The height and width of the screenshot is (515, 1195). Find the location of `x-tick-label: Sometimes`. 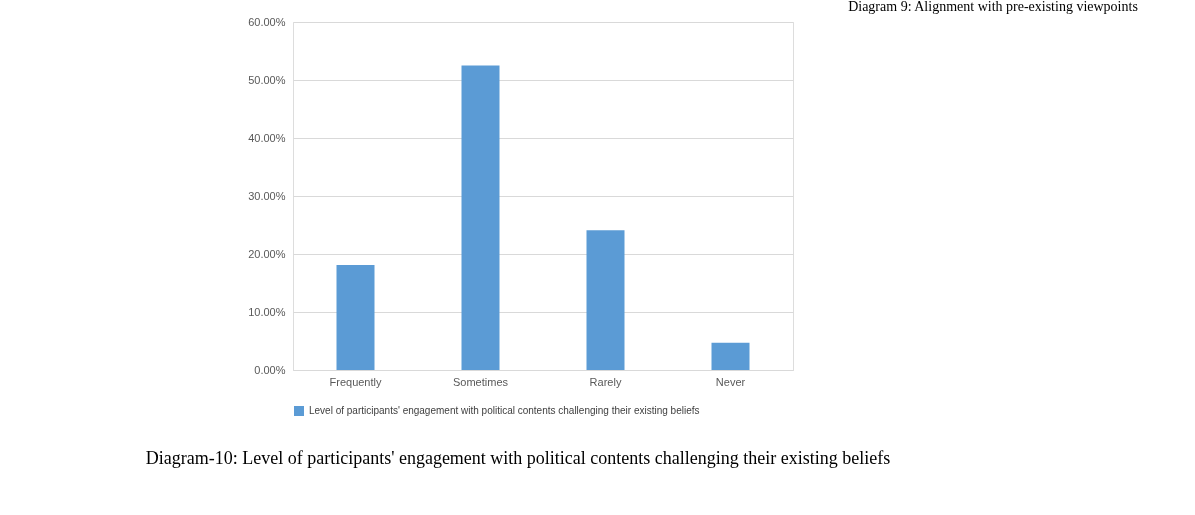

x-tick-label: Sometimes is located at coordinates (480, 381).